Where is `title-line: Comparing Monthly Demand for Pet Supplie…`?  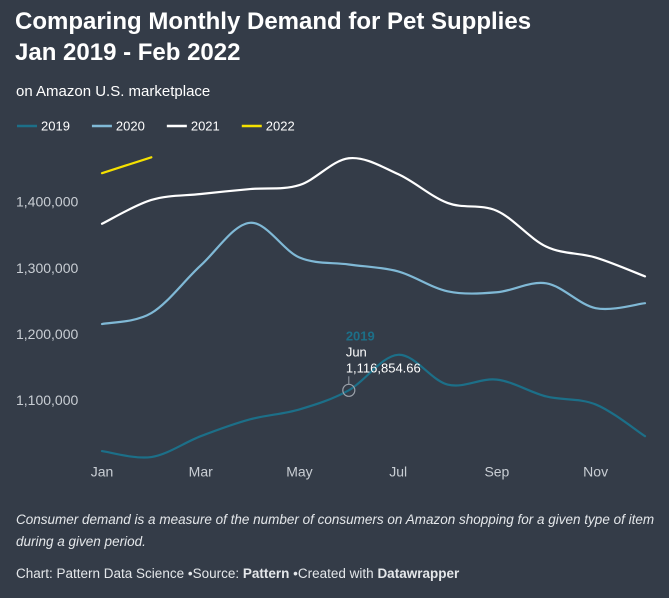 title-line: Comparing Monthly Demand for Pet Supplie… is located at coordinates (273, 21).